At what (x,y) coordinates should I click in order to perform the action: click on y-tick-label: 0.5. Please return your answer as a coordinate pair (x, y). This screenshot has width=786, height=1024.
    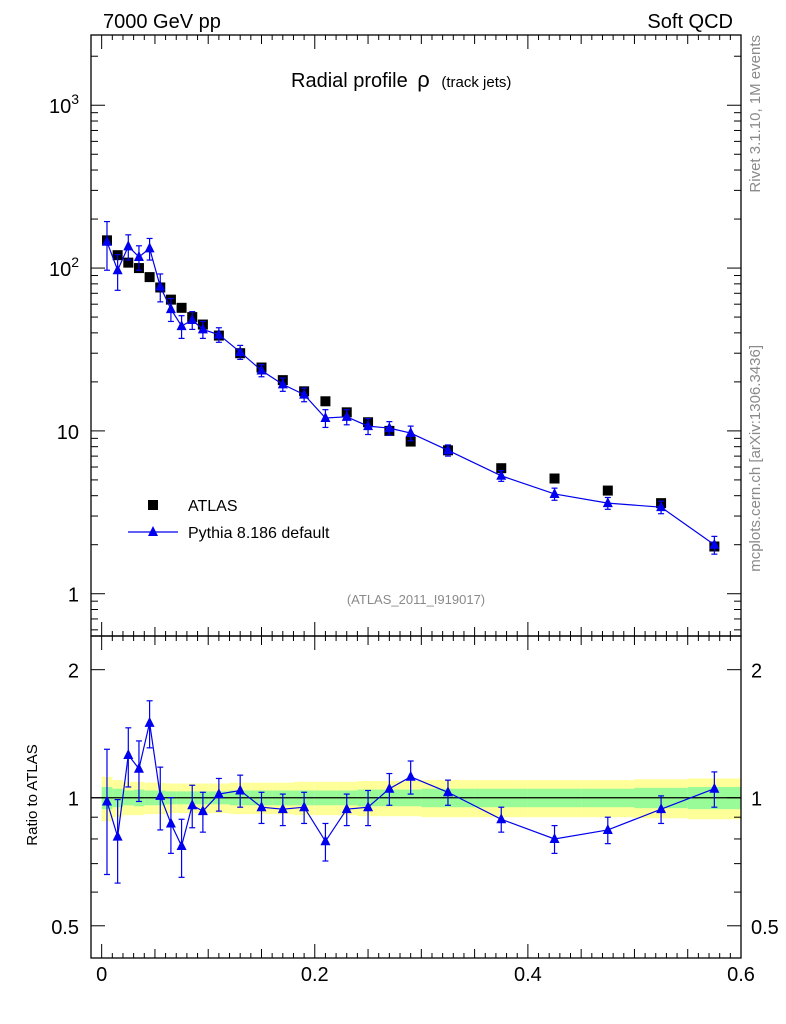
    Looking at the image, I should click on (65, 928).